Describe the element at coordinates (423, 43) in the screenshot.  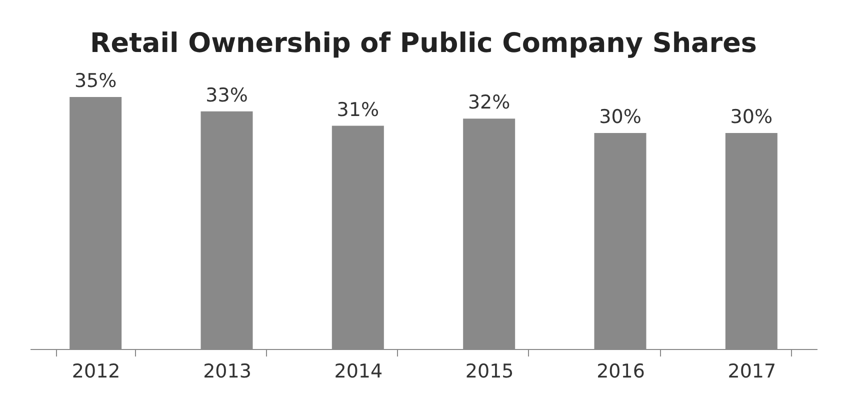
I see `chart-title: Retail Ownership of Public Company Shares` at that location.